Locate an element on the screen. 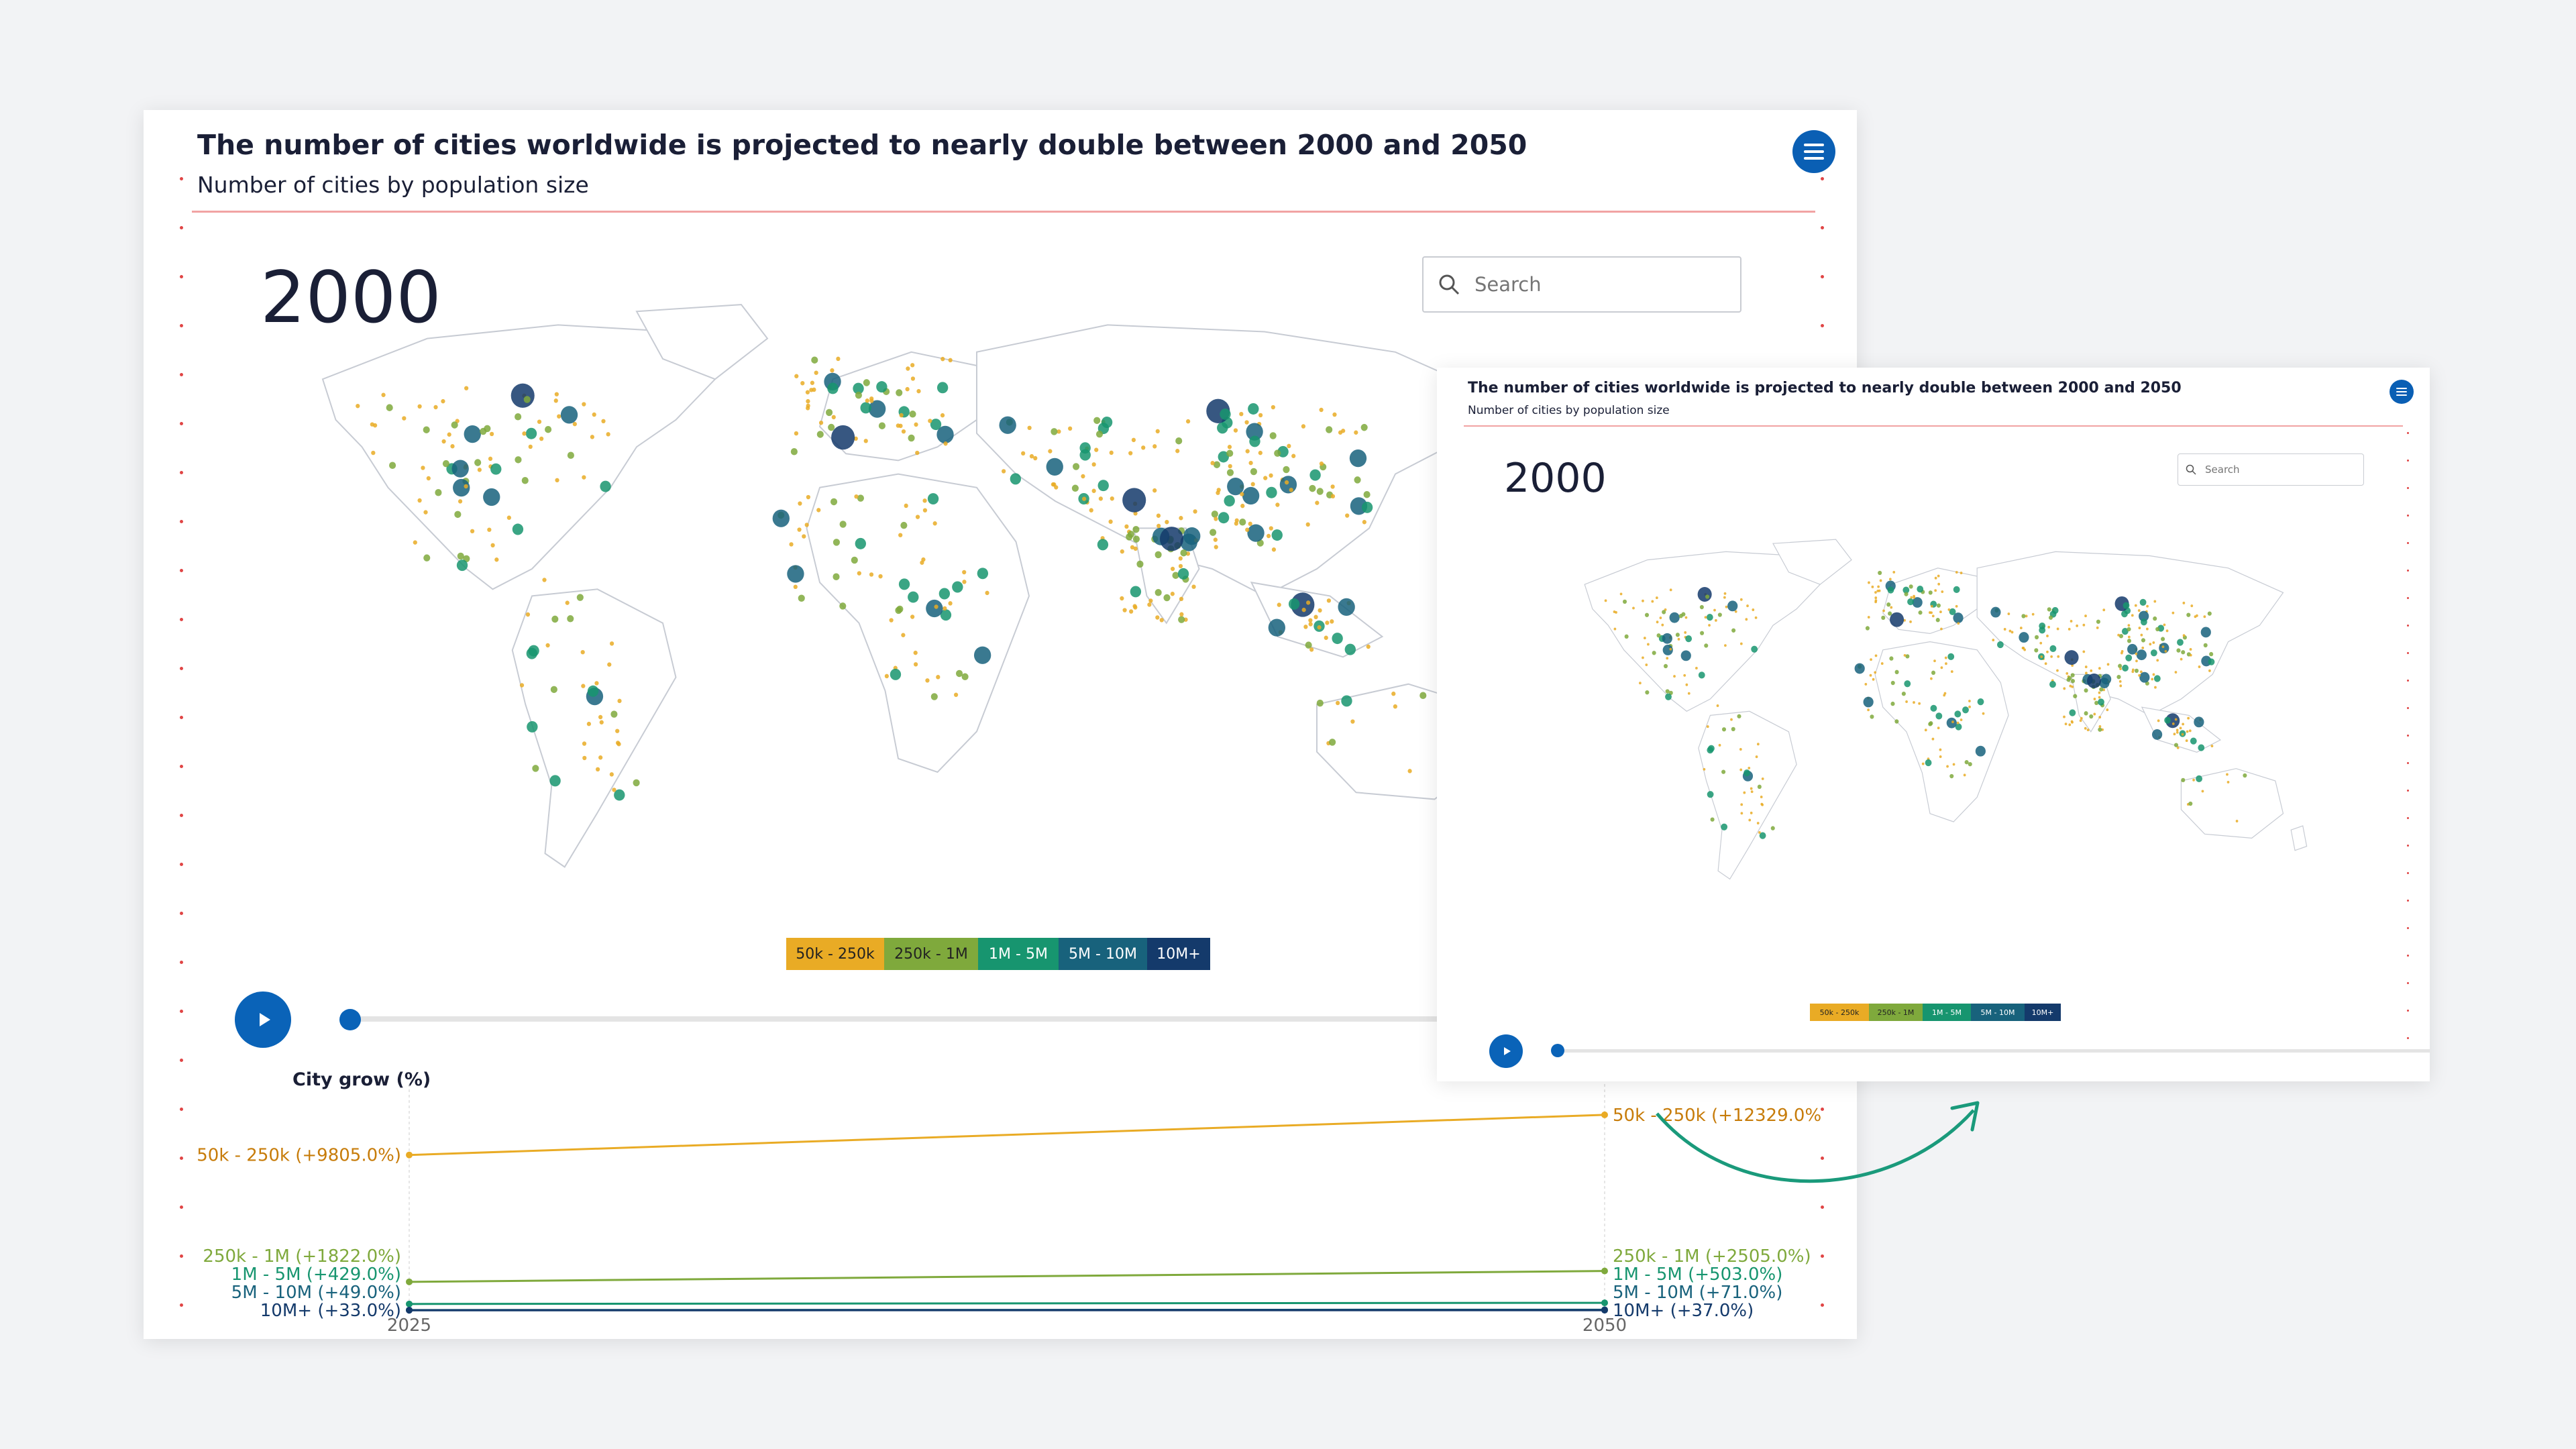 This screenshot has width=2576, height=1449. preview-legend-item-50k-250k: 50k - 250k is located at coordinates (1839, 1012).